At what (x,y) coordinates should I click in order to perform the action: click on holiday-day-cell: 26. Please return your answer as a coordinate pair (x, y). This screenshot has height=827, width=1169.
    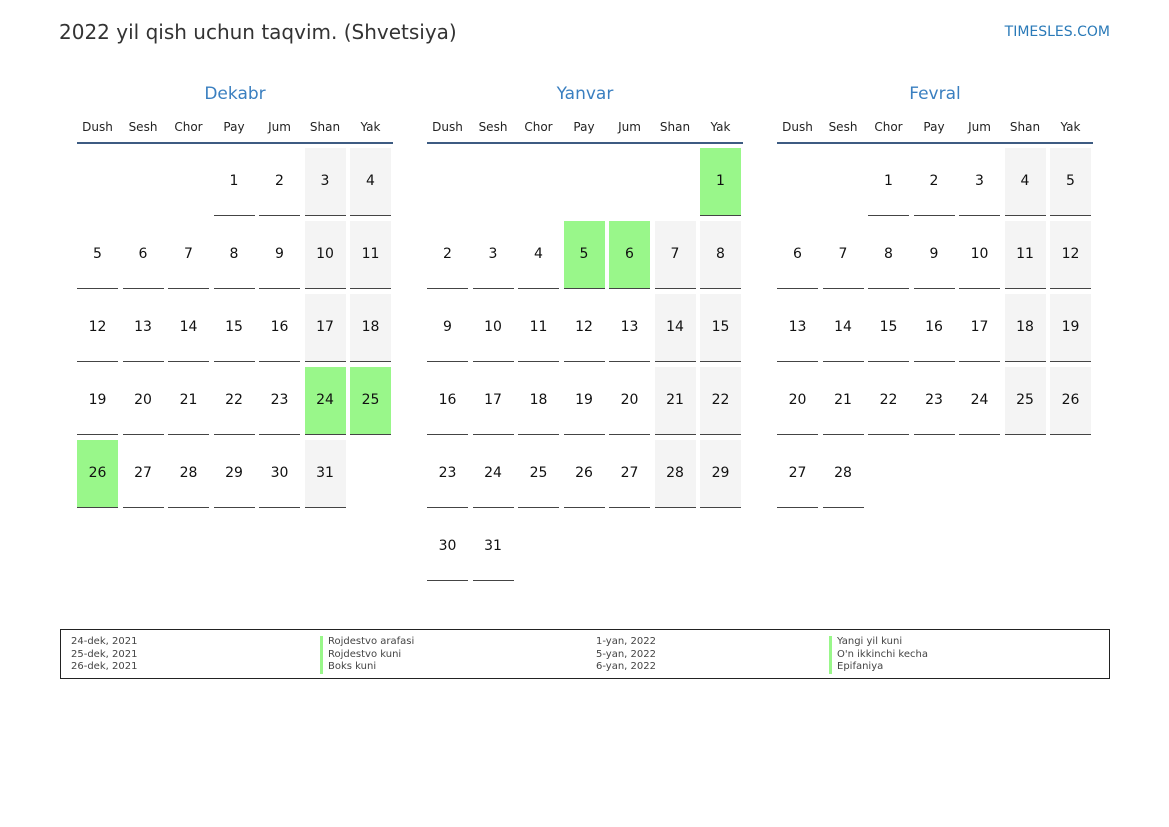
    Looking at the image, I should click on (97, 474).